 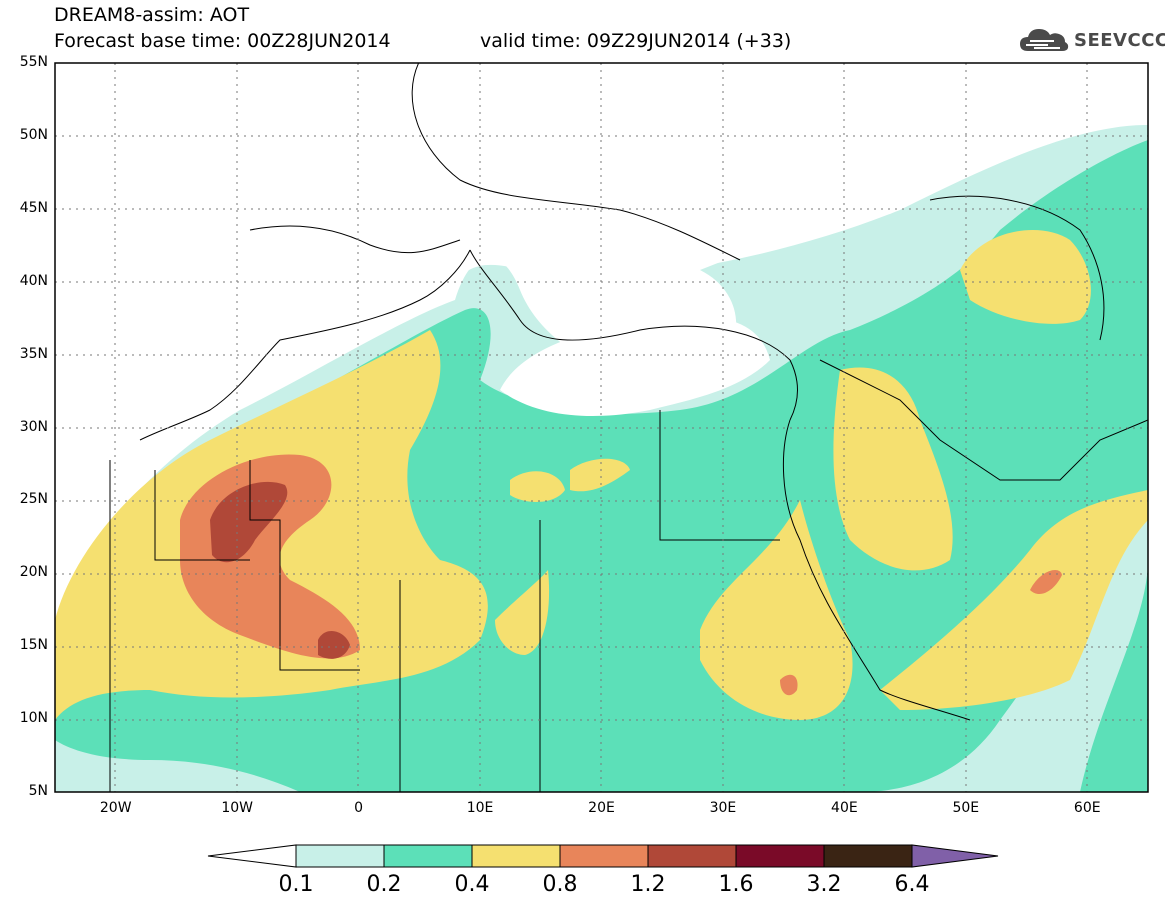 I want to click on lat-tick-label: 35N, so click(x=33, y=353).